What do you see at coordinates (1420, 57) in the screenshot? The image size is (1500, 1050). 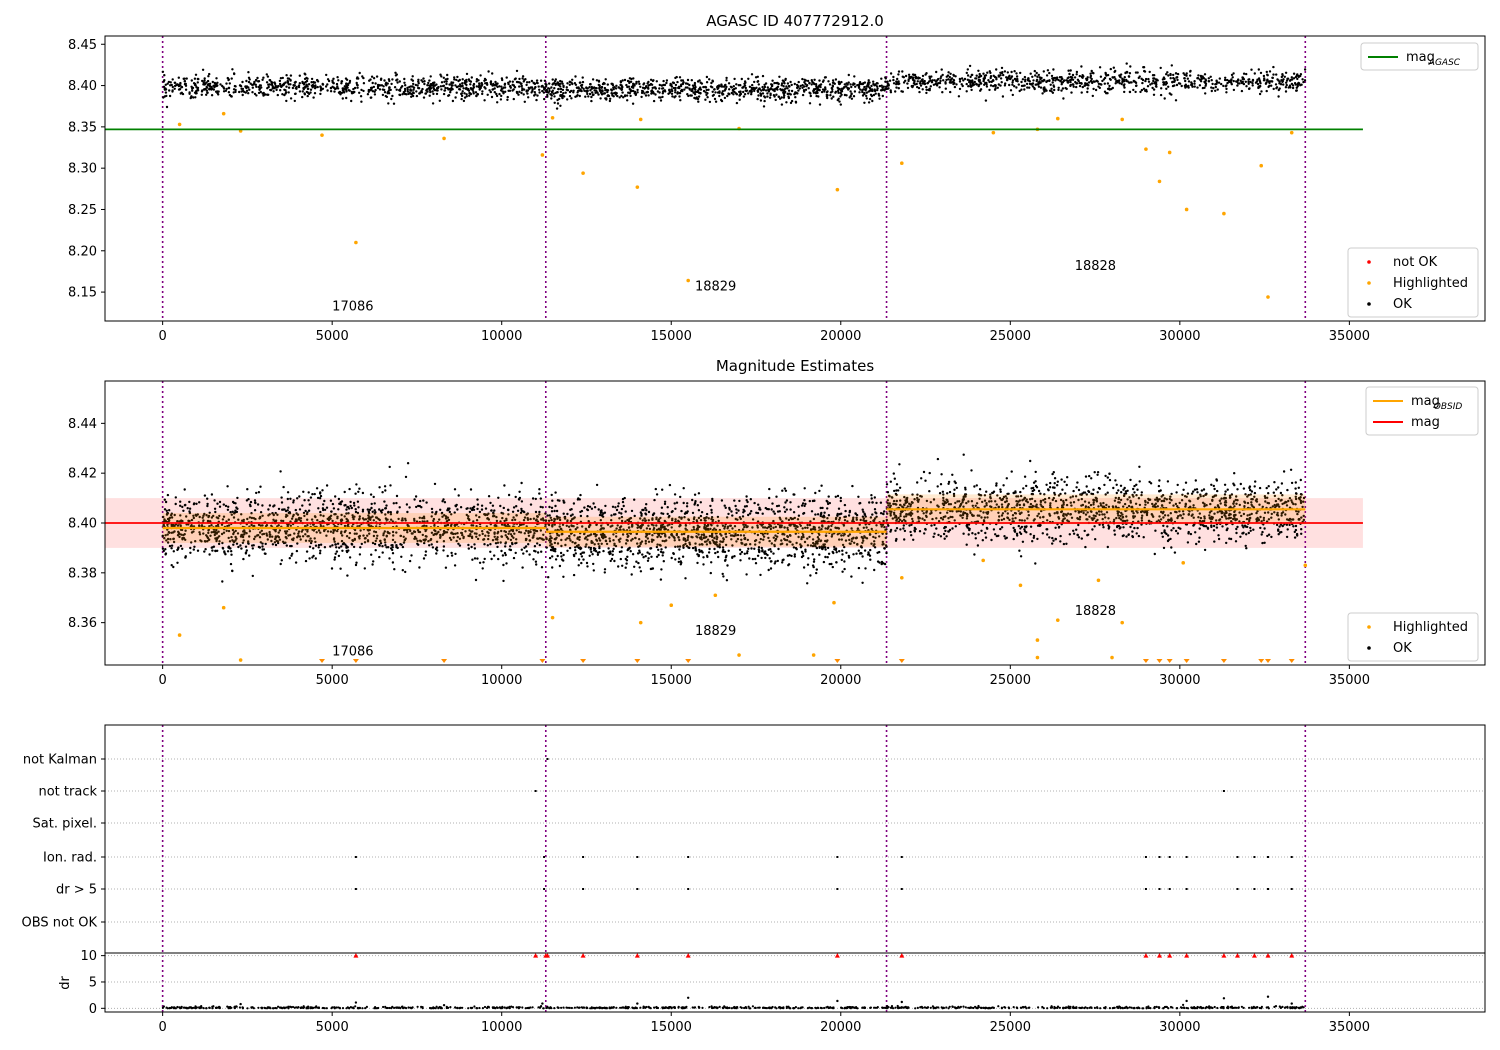 I see `legend-label: mag` at bounding box center [1420, 57].